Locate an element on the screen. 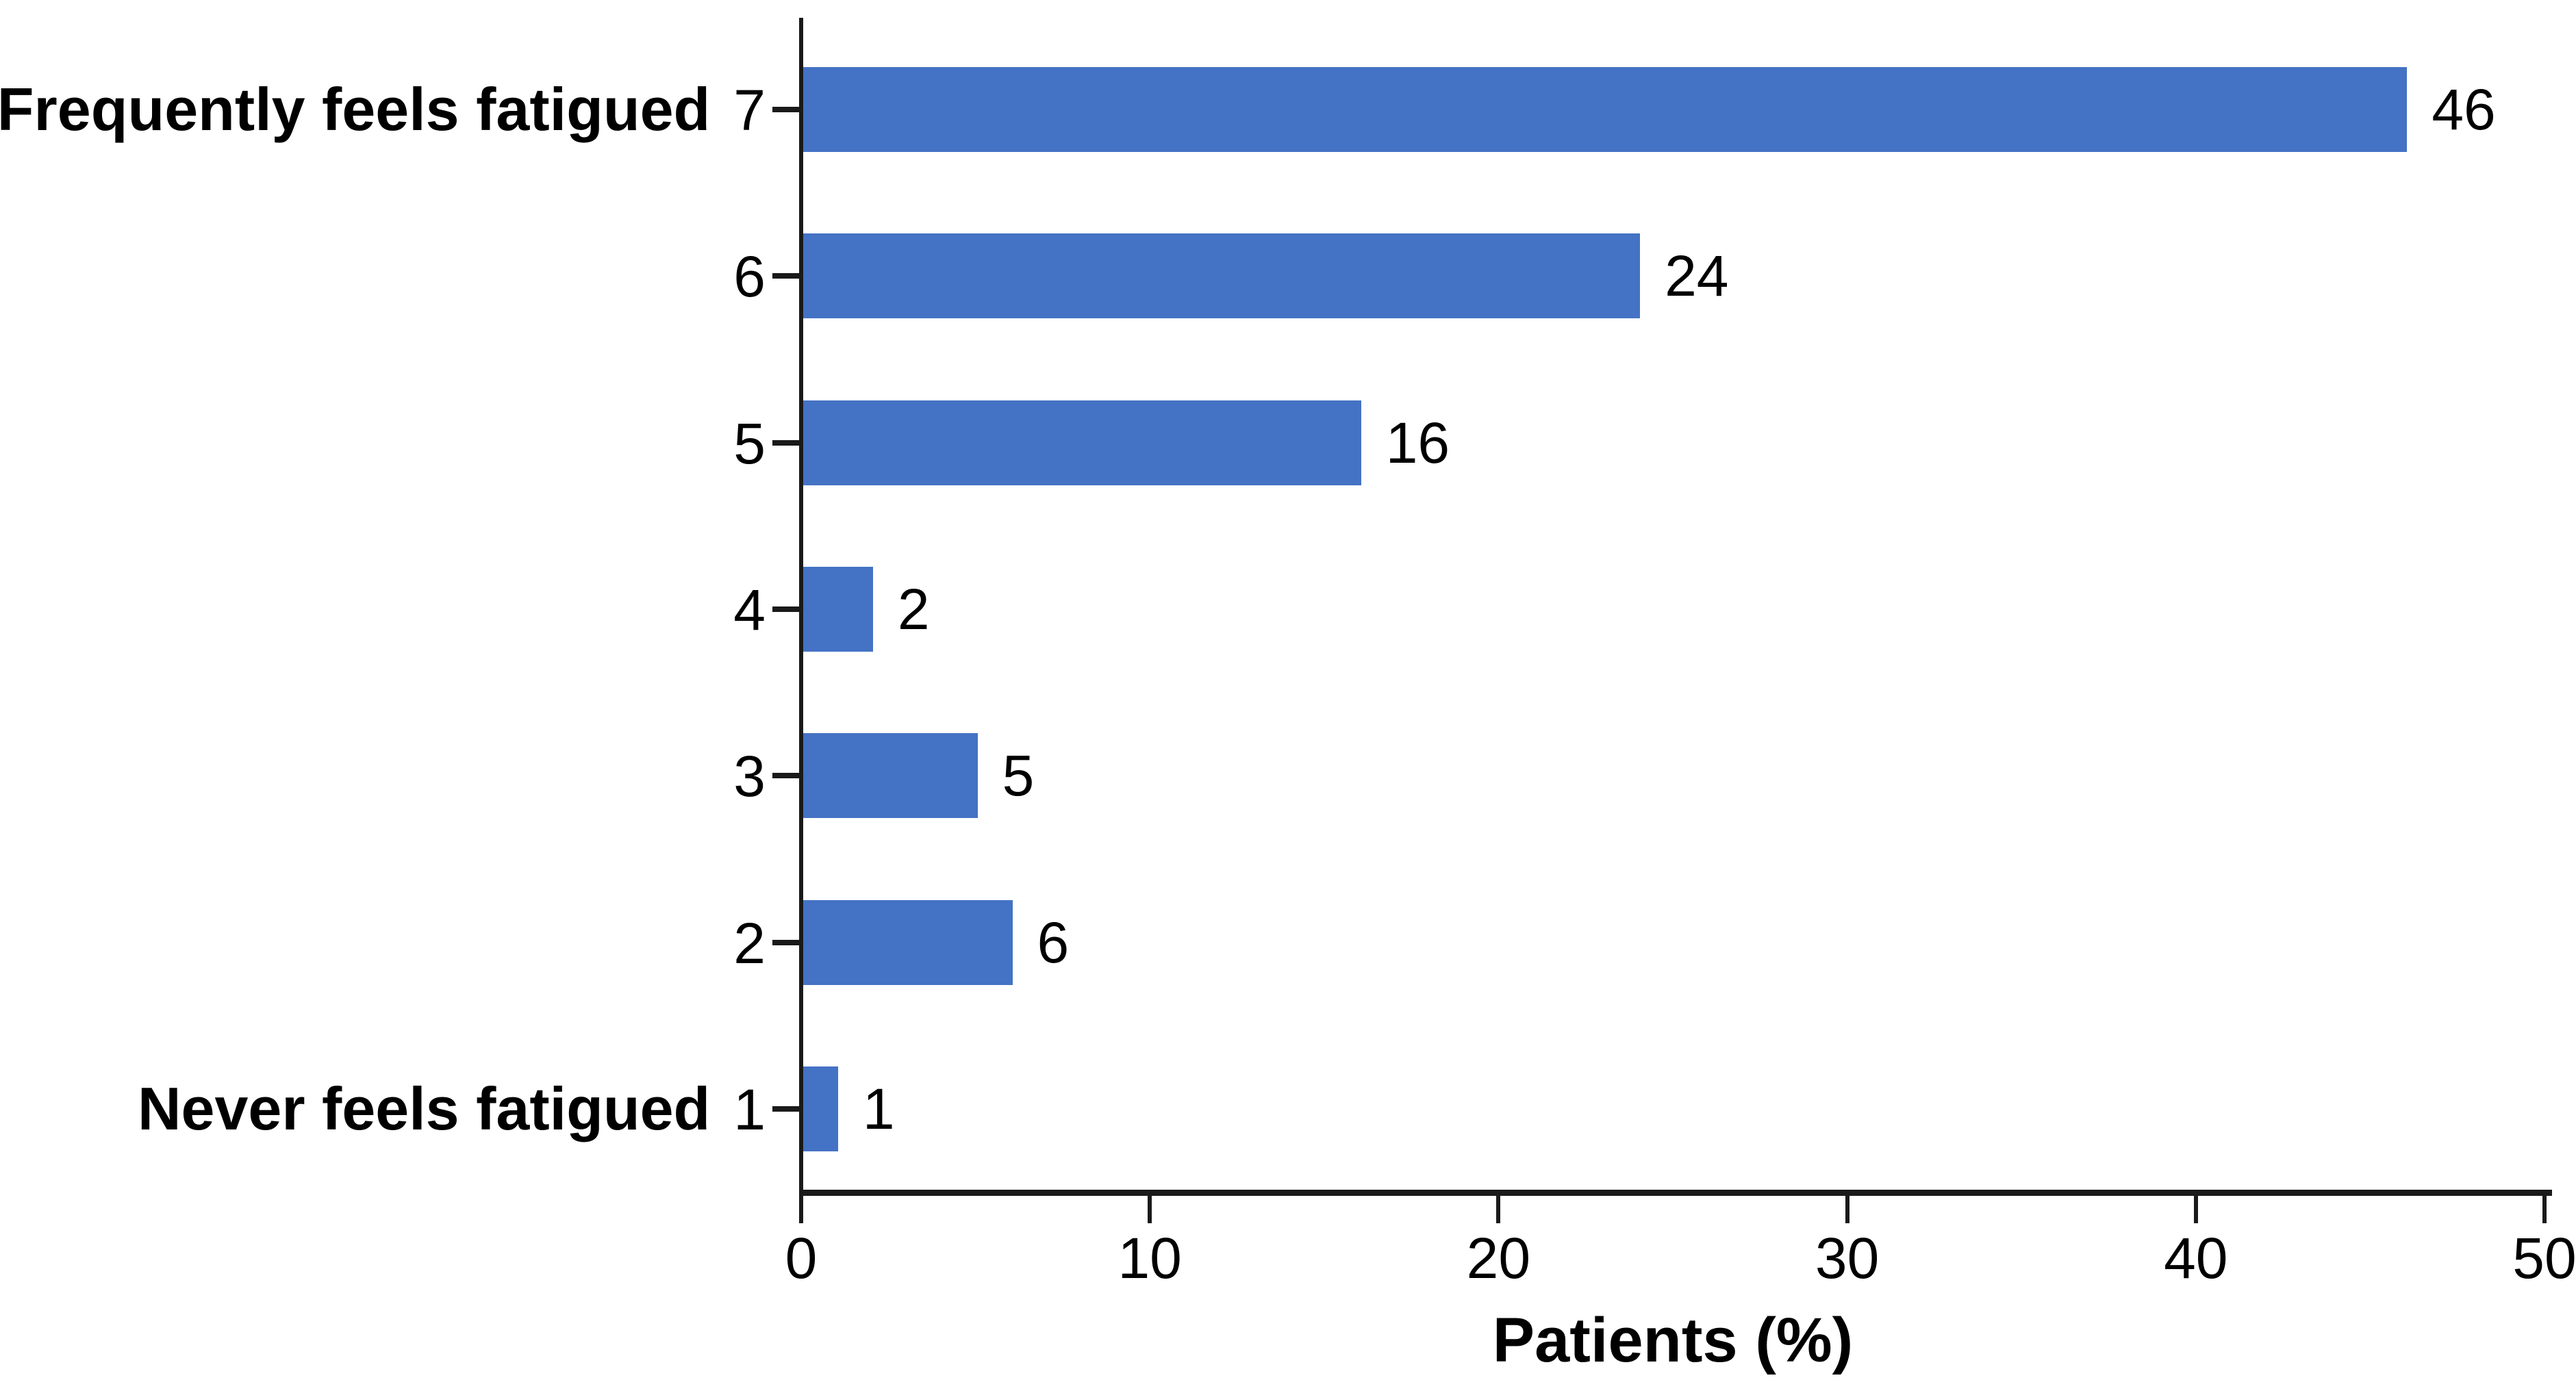 The image size is (2576, 1393). bar-value-label: 2 is located at coordinates (913, 609).